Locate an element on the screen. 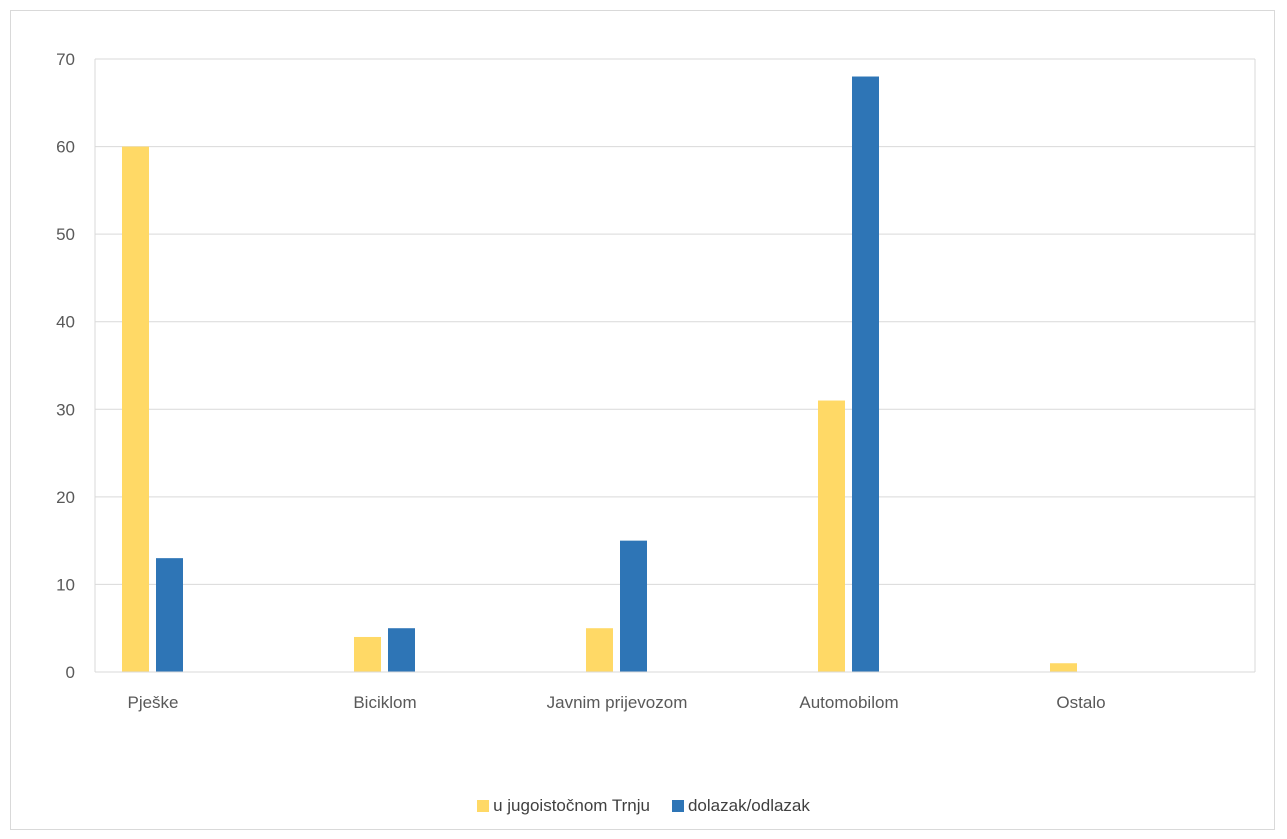 Image resolution: width=1287 pixels, height=839 pixels. x-tick-label: Biciklom is located at coordinates (384, 702).